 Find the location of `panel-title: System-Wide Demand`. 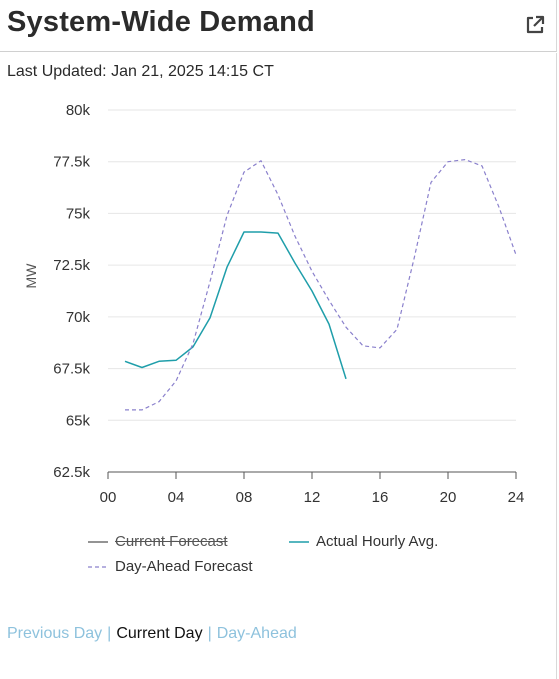

panel-title: System-Wide Demand is located at coordinates (161, 22).